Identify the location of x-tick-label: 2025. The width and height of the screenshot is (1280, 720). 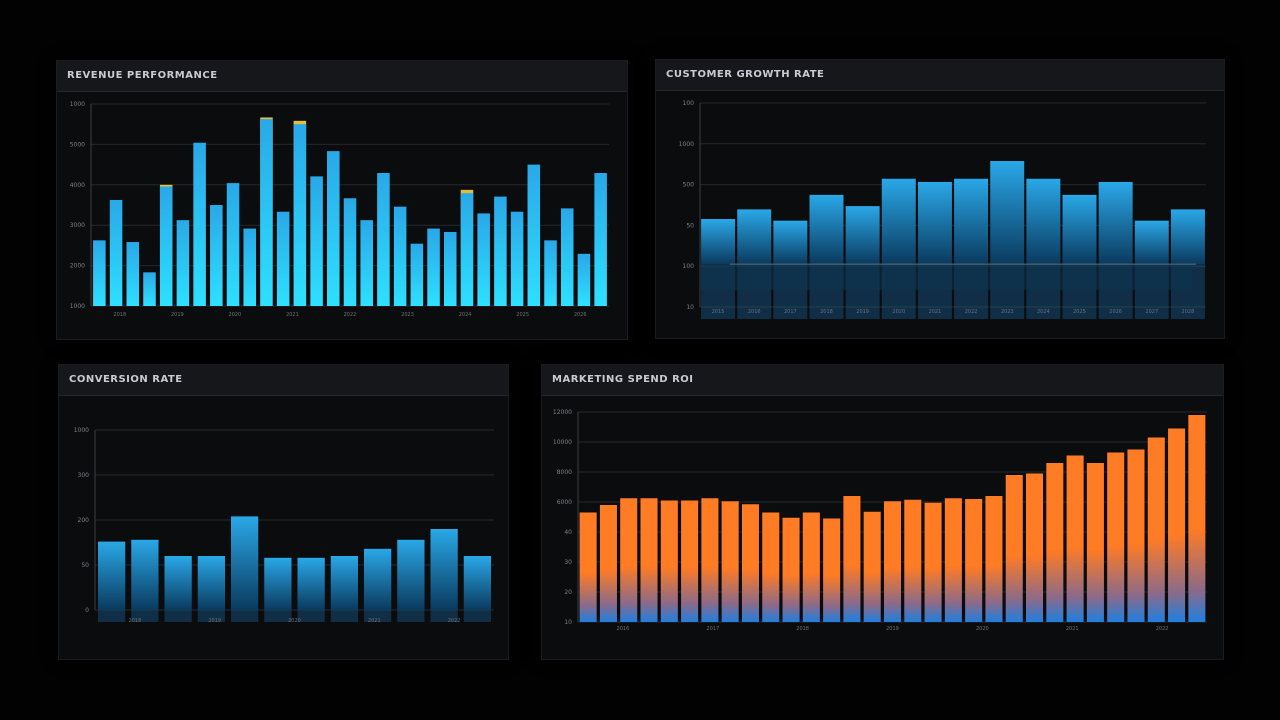
(1079, 312).